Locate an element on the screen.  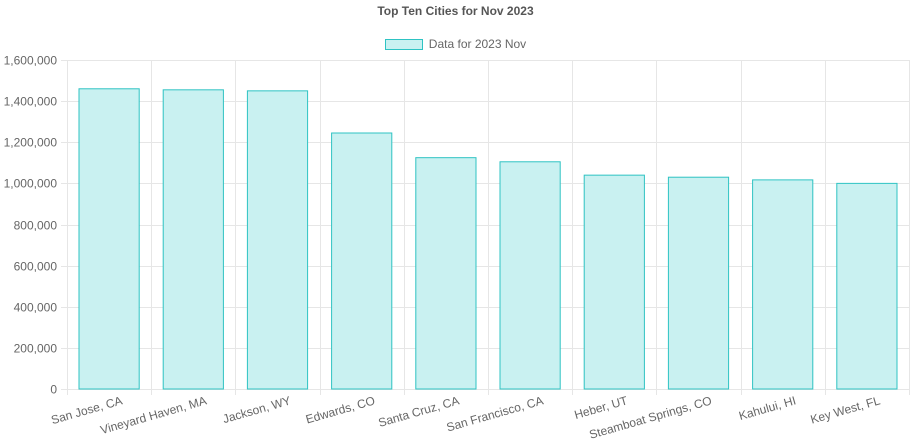
legend-swatch is located at coordinates (403, 44).